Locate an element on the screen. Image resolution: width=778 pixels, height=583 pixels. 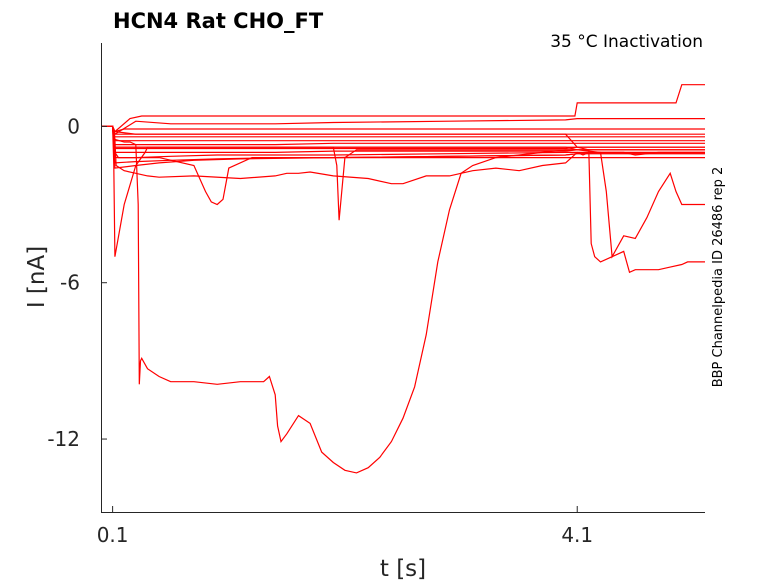
x-axis-label: t [s] is located at coordinates (403, 569).